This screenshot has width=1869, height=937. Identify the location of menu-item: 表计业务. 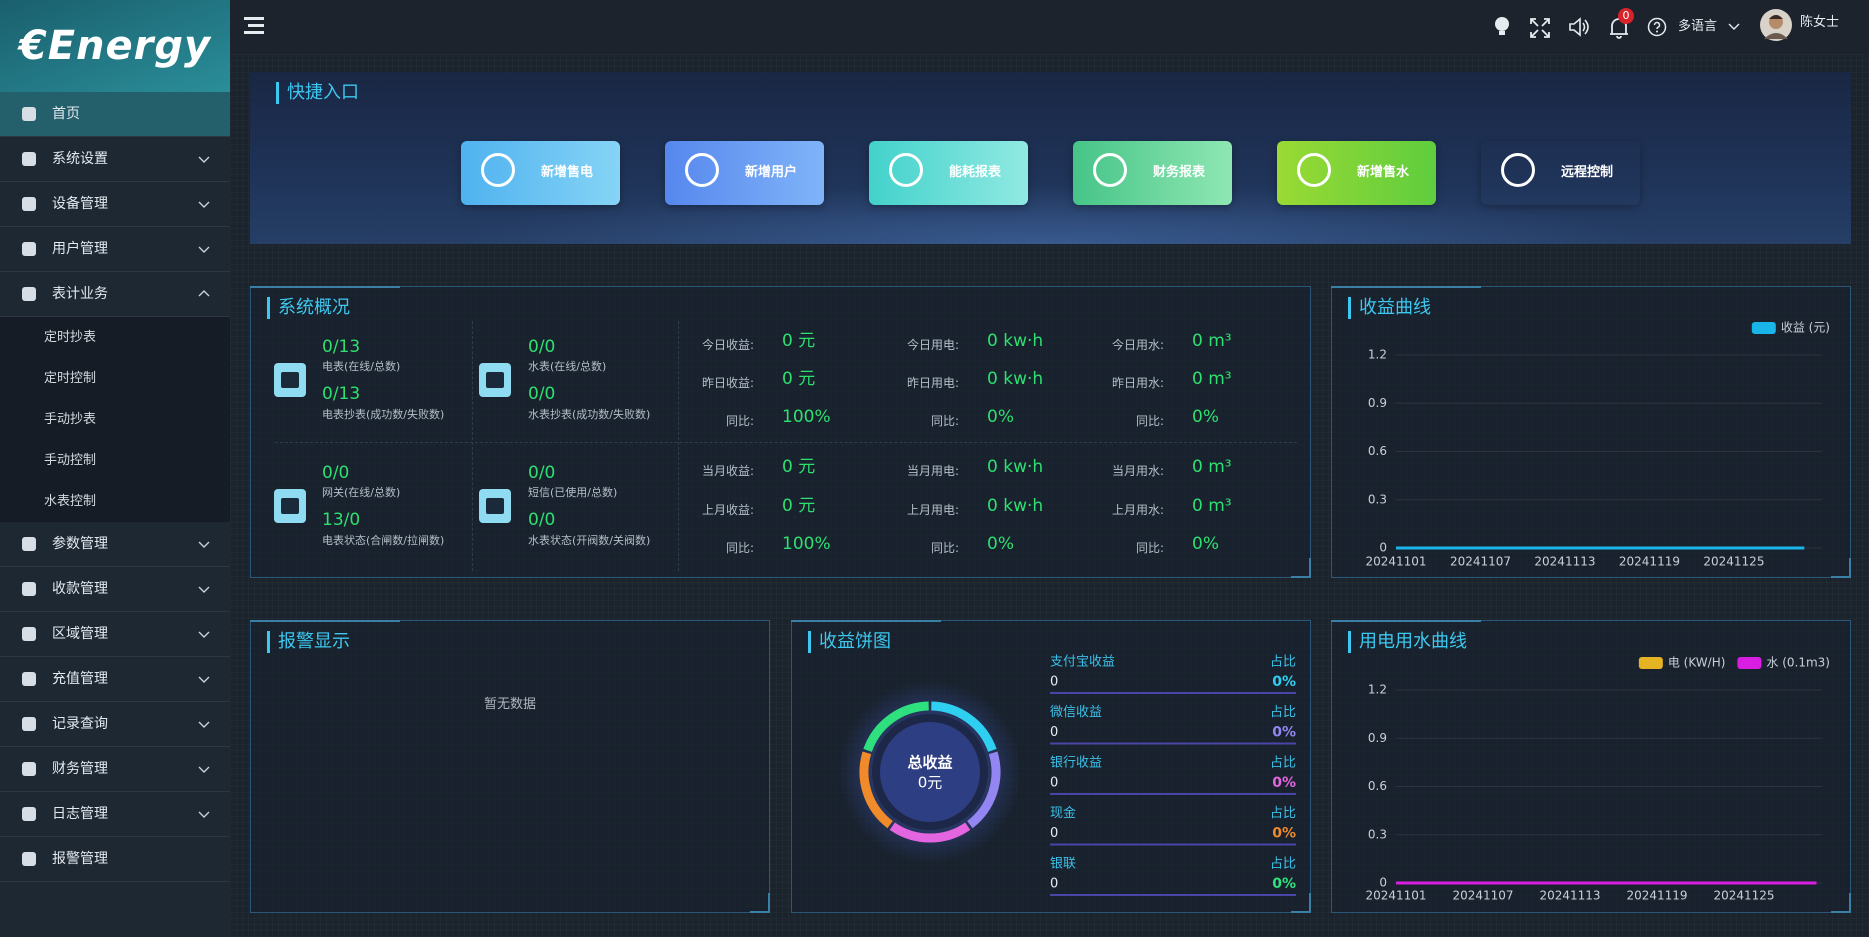
(115, 294).